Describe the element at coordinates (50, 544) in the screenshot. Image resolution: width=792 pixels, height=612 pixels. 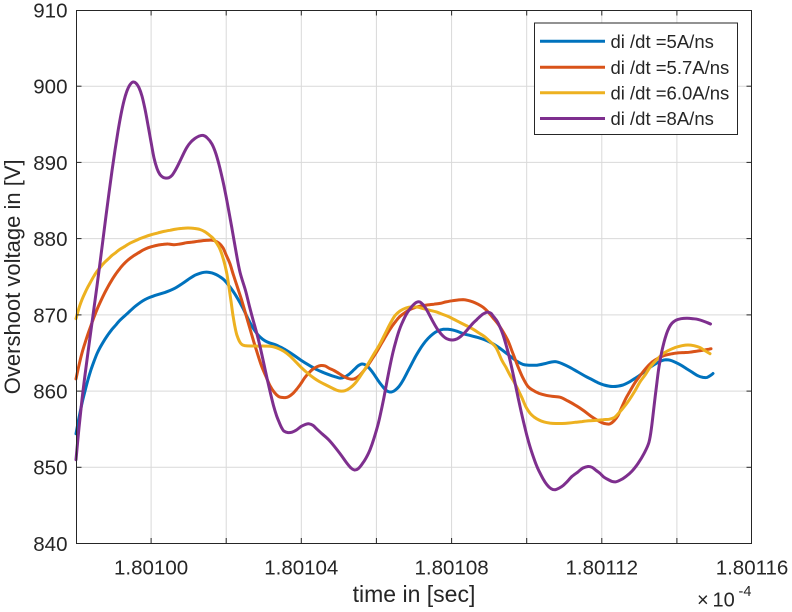
I see `svg-text: 840` at that location.